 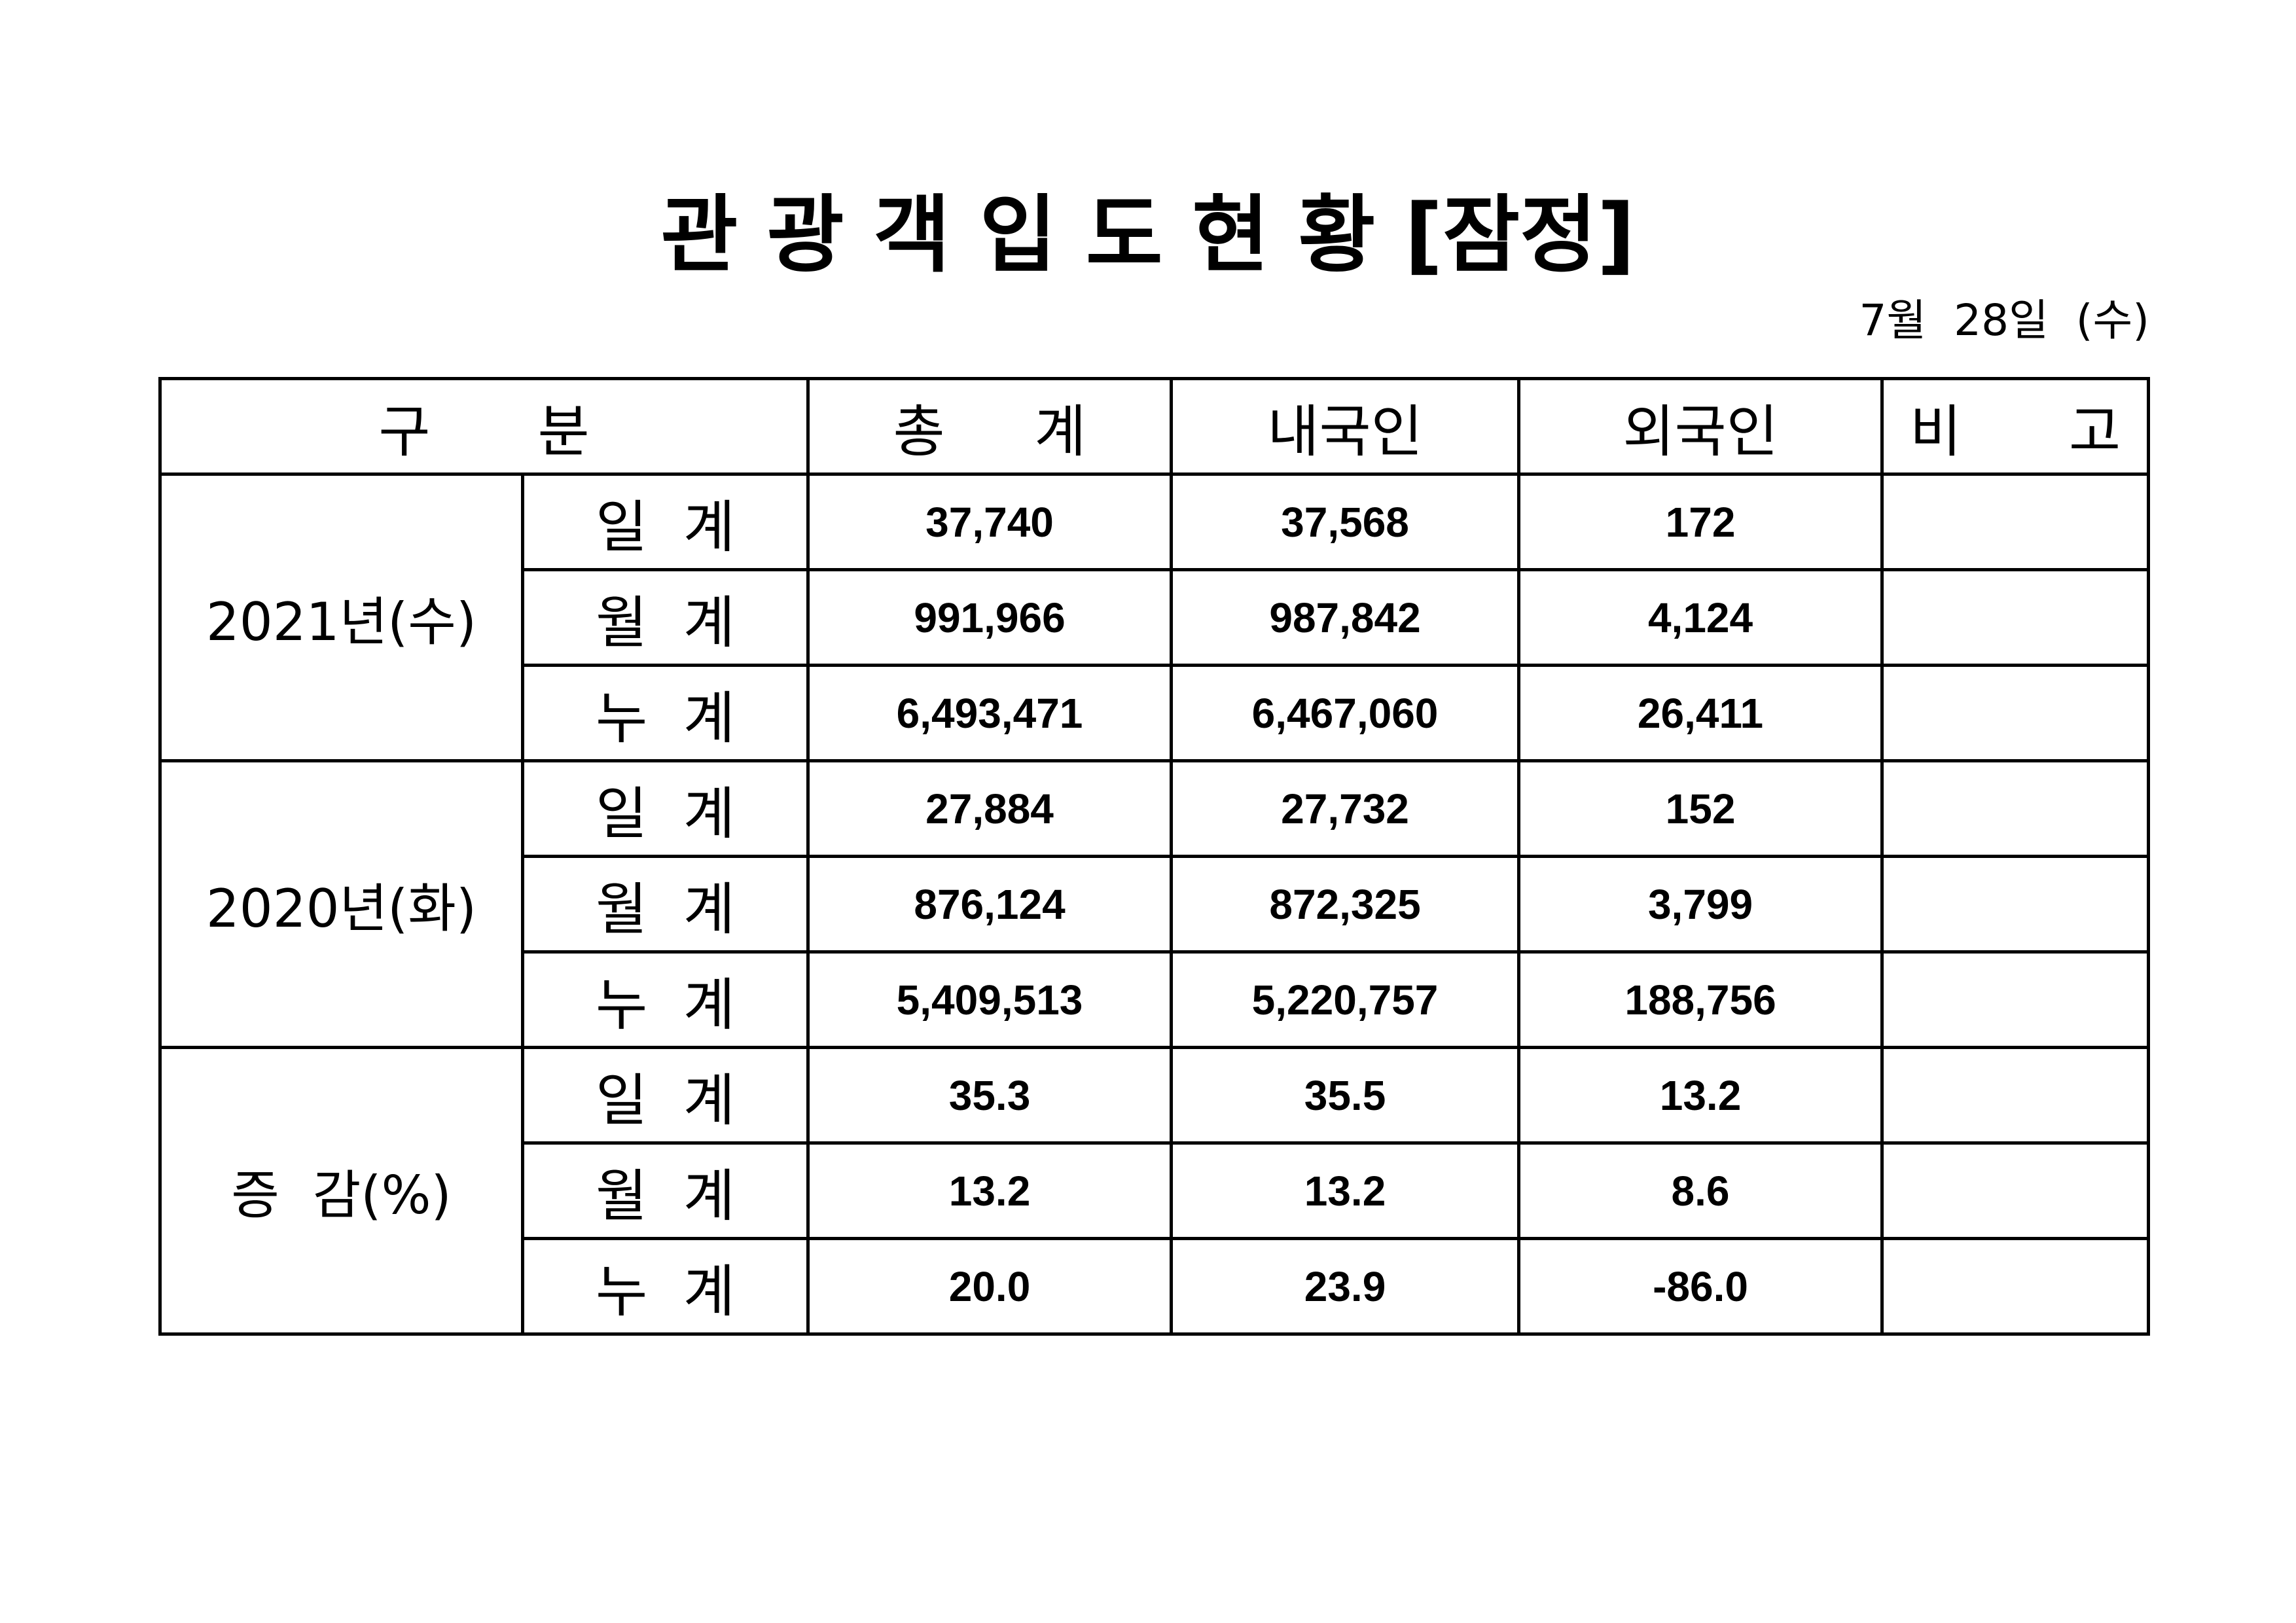 What do you see at coordinates (990, 426) in the screenshot?
I see `header-total: 총 계` at bounding box center [990, 426].